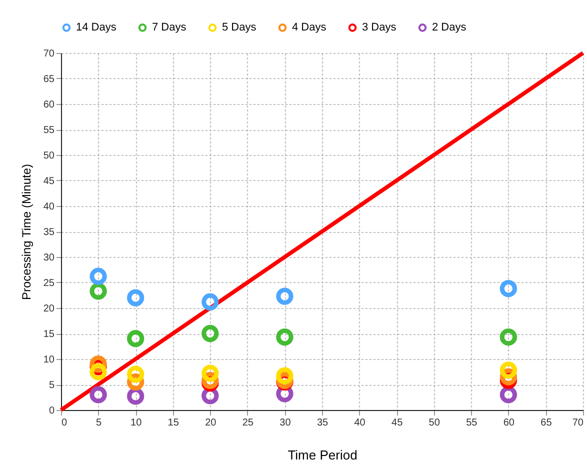  What do you see at coordinates (211, 423) in the screenshot?
I see `x-tick-label: 20` at bounding box center [211, 423].